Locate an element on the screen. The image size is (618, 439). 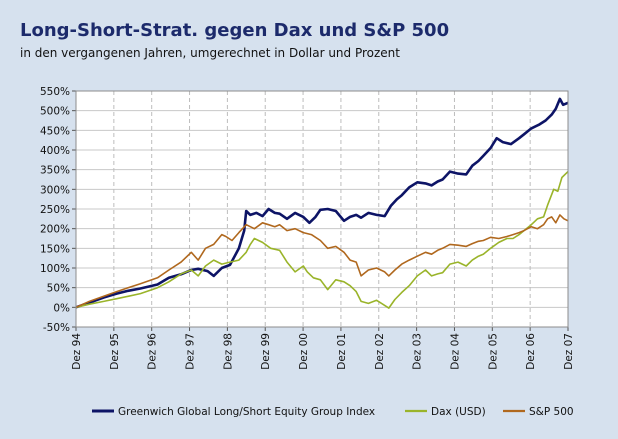
legend-label-3: S&P 500 is located at coordinates (551, 412).